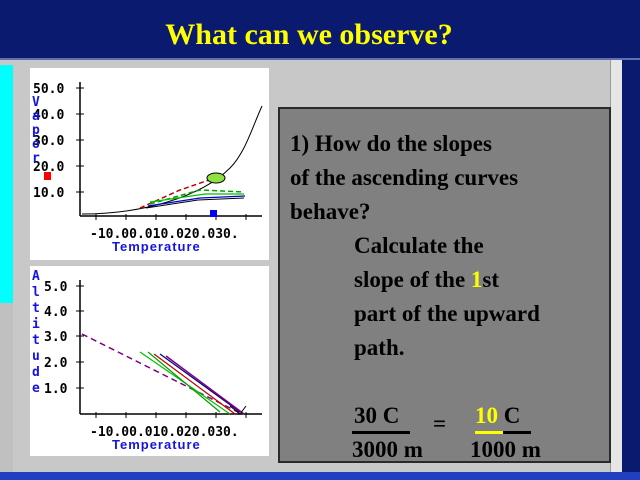 The height and width of the screenshot is (480, 640). What do you see at coordinates (6, 184) in the screenshot?
I see `left-edge-strip` at bounding box center [6, 184].